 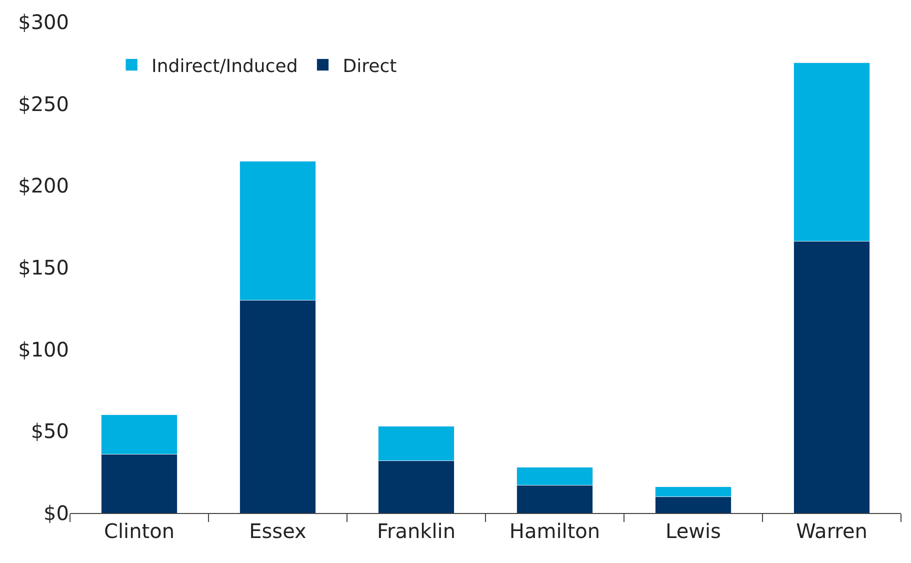 What do you see at coordinates (416, 531) in the screenshot?
I see `x-tick-label: Franklin` at bounding box center [416, 531].